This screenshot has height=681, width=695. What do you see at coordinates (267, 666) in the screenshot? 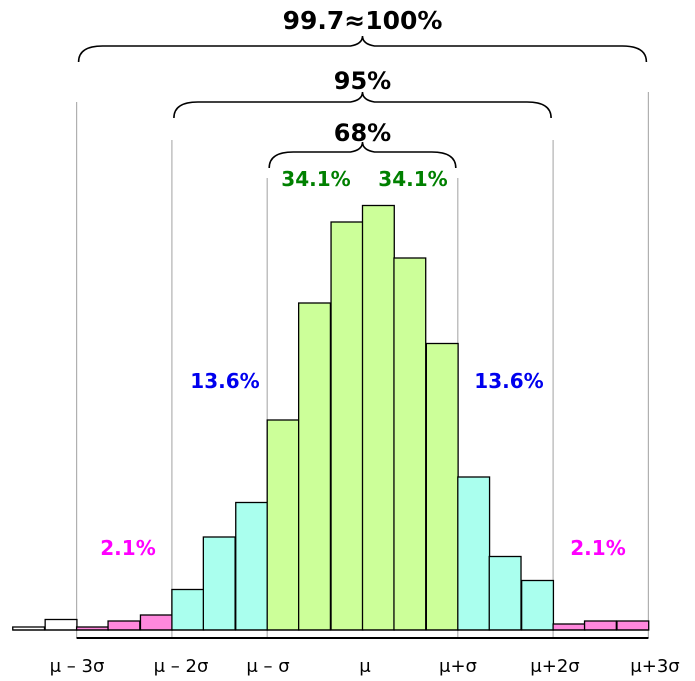
I see `x-tick-label: μ – σ` at bounding box center [267, 666].